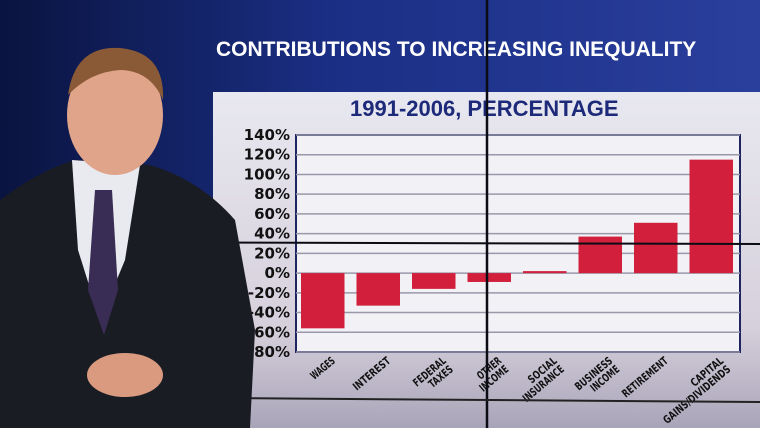  I want to click on y-tick-label: 60%, so click(272, 214).